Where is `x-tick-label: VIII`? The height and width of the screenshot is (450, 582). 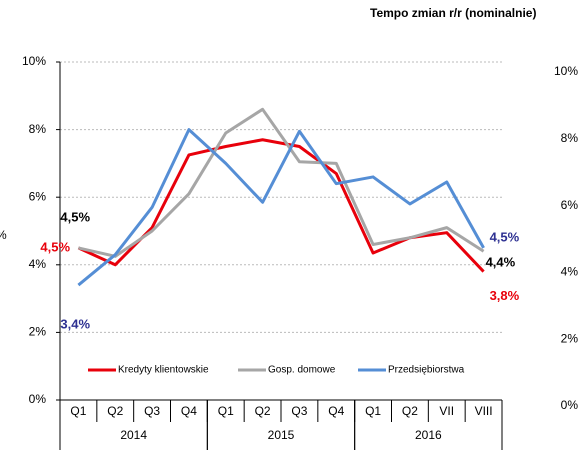 x-tick-label: VIII is located at coordinates (484, 411).